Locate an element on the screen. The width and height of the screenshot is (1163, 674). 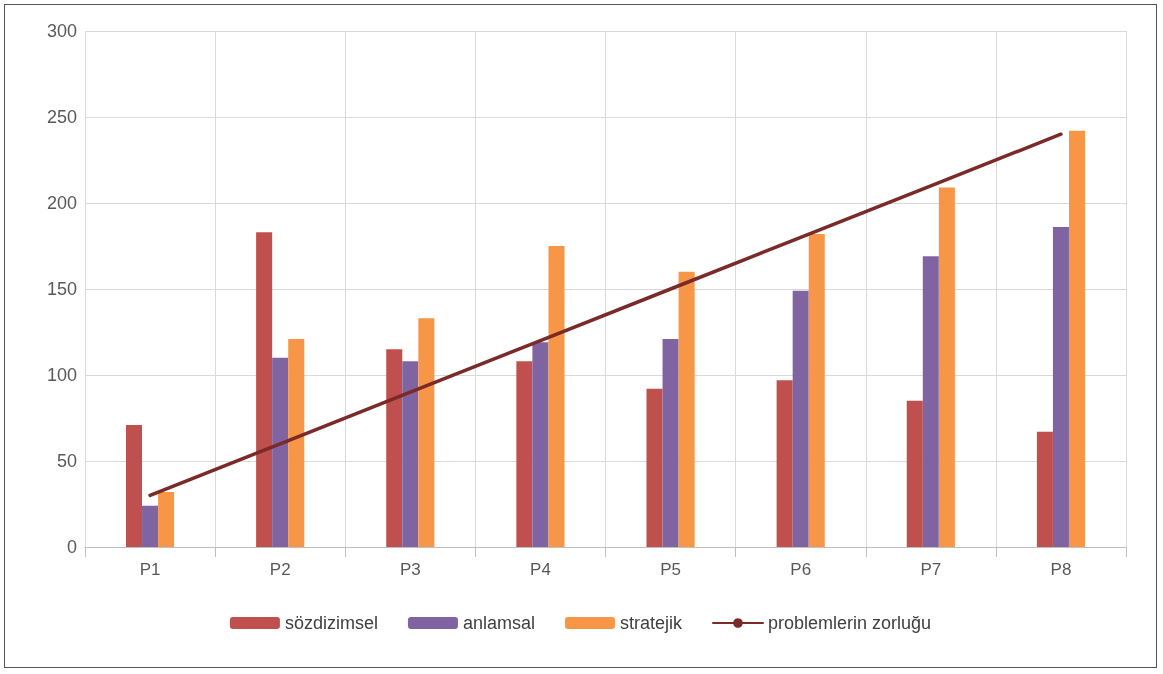
x-tick-label: P2 is located at coordinates (280, 569).